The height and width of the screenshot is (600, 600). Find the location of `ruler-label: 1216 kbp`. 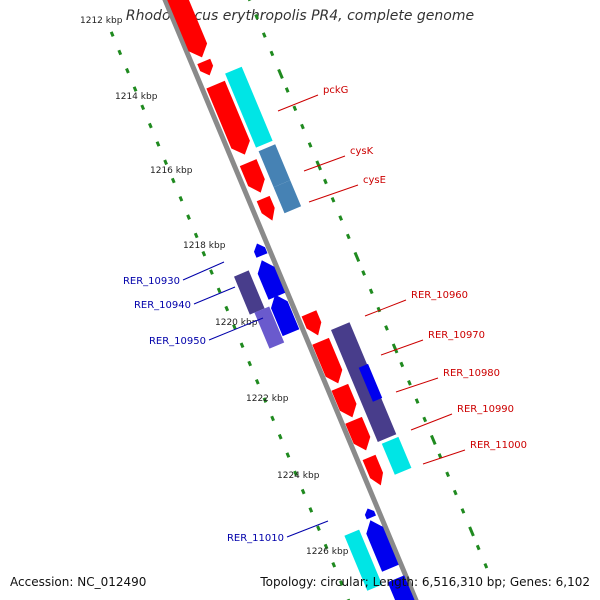

ruler-label: 1216 kbp is located at coordinates (171, 171).